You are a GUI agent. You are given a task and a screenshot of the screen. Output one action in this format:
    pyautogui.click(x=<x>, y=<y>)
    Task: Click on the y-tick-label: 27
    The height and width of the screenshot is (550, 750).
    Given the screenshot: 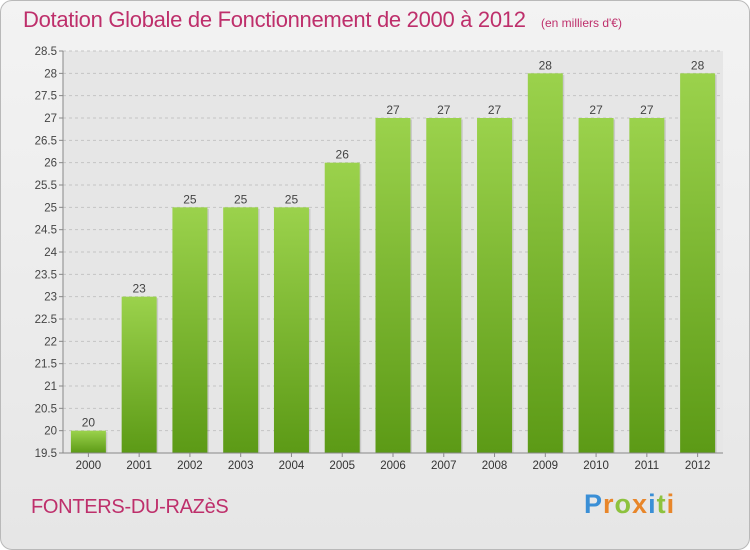 What is the action you would take?
    pyautogui.click(x=50, y=119)
    